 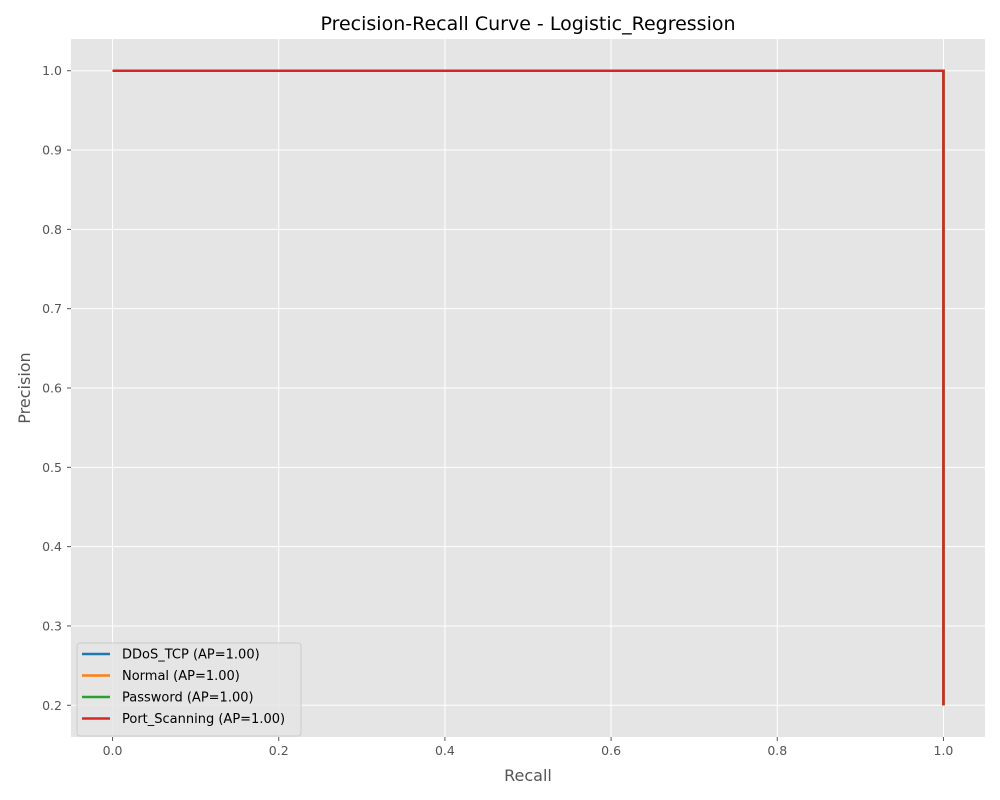 What do you see at coordinates (113, 750) in the screenshot?
I see `x-tick-label: 0.0` at bounding box center [113, 750].